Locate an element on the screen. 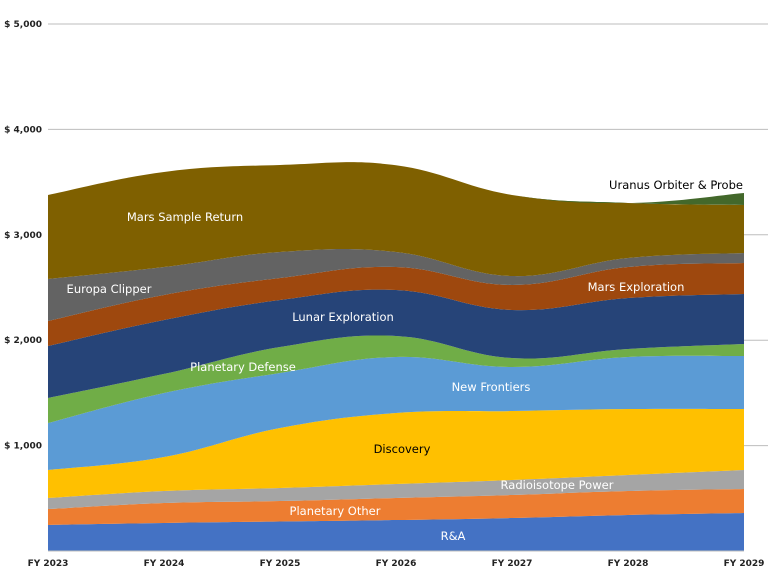  series-label: R&A is located at coordinates (453, 536).